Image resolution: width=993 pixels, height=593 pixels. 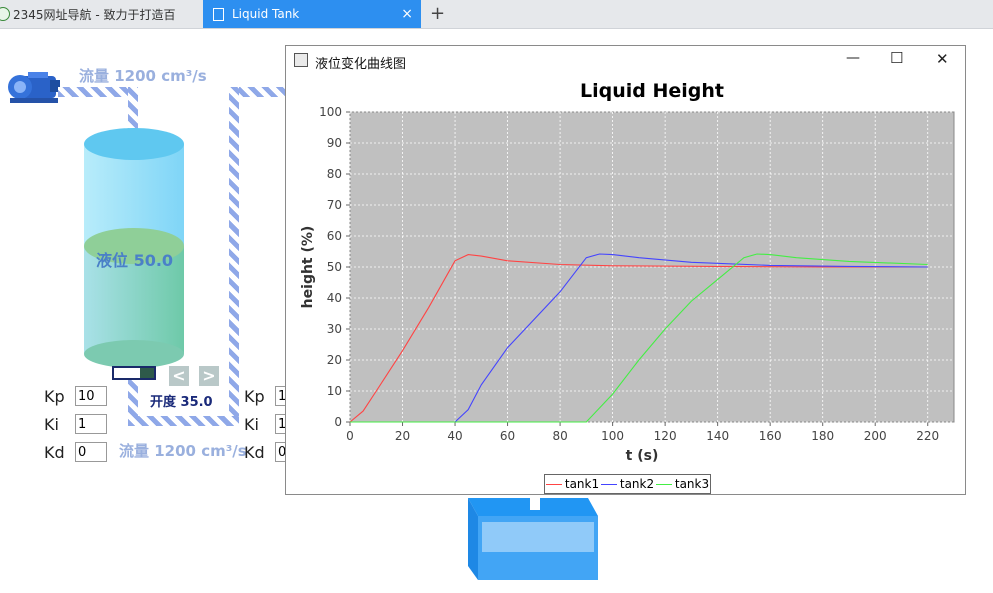 I want to click on legend-item-tank2: tank2, so click(x=627, y=484).